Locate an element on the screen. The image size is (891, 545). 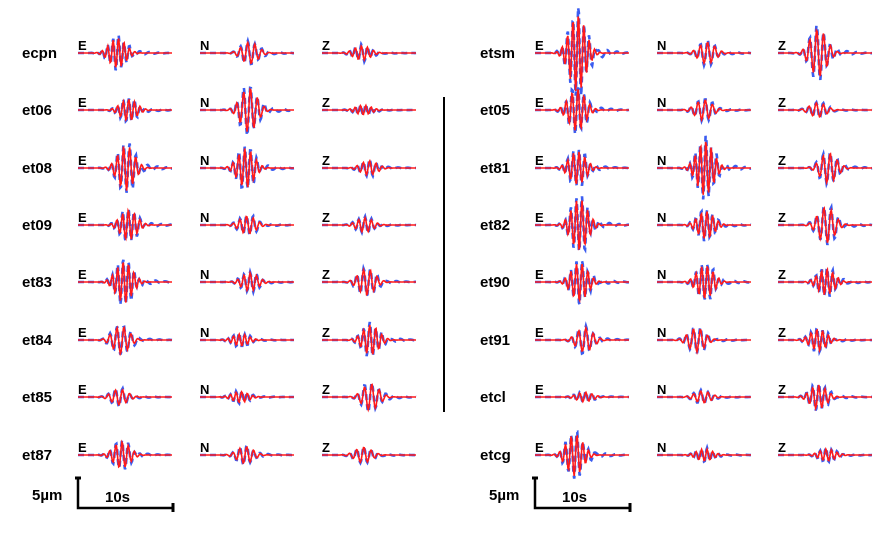
station-label: etcg is located at coordinates (495, 455).